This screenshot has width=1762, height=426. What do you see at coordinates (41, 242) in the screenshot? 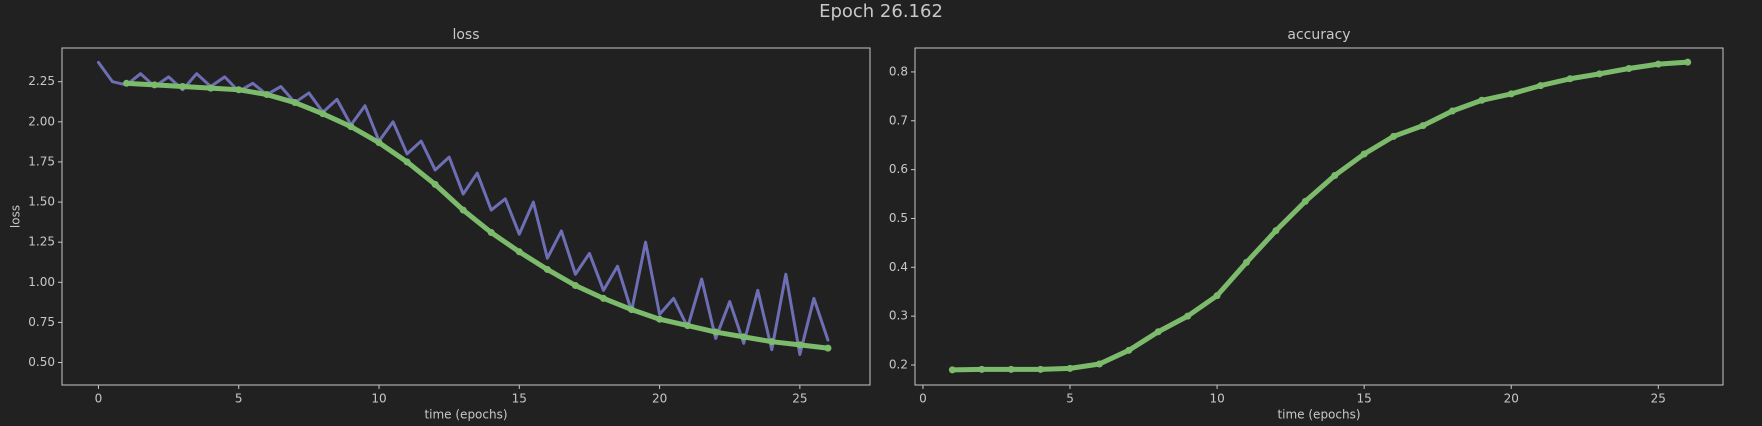
I see `y-tick-label: 1.25` at bounding box center [41, 242].